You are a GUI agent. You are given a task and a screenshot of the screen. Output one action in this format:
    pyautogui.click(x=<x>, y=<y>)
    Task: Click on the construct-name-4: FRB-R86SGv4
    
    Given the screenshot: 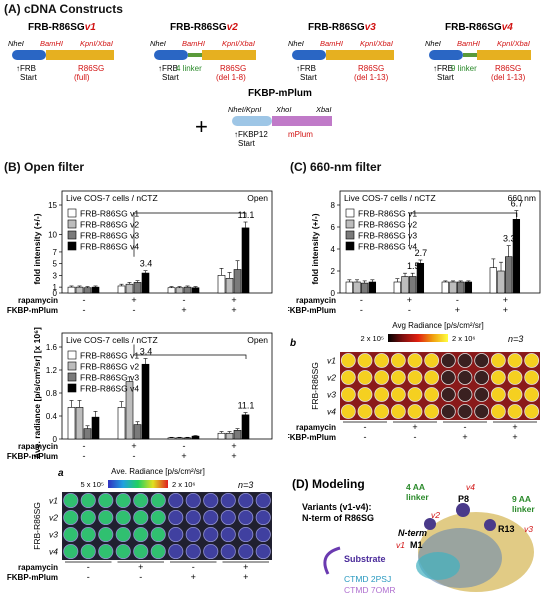 What is the action you would take?
    pyautogui.click(x=479, y=27)
    